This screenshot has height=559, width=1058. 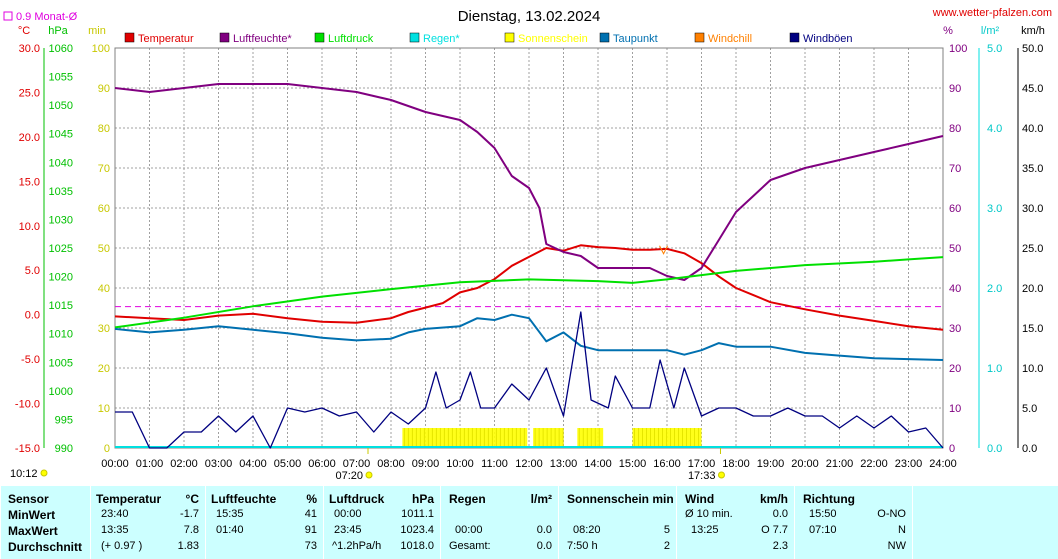 I want to click on time-tick-18: 18:00, so click(x=736, y=464).